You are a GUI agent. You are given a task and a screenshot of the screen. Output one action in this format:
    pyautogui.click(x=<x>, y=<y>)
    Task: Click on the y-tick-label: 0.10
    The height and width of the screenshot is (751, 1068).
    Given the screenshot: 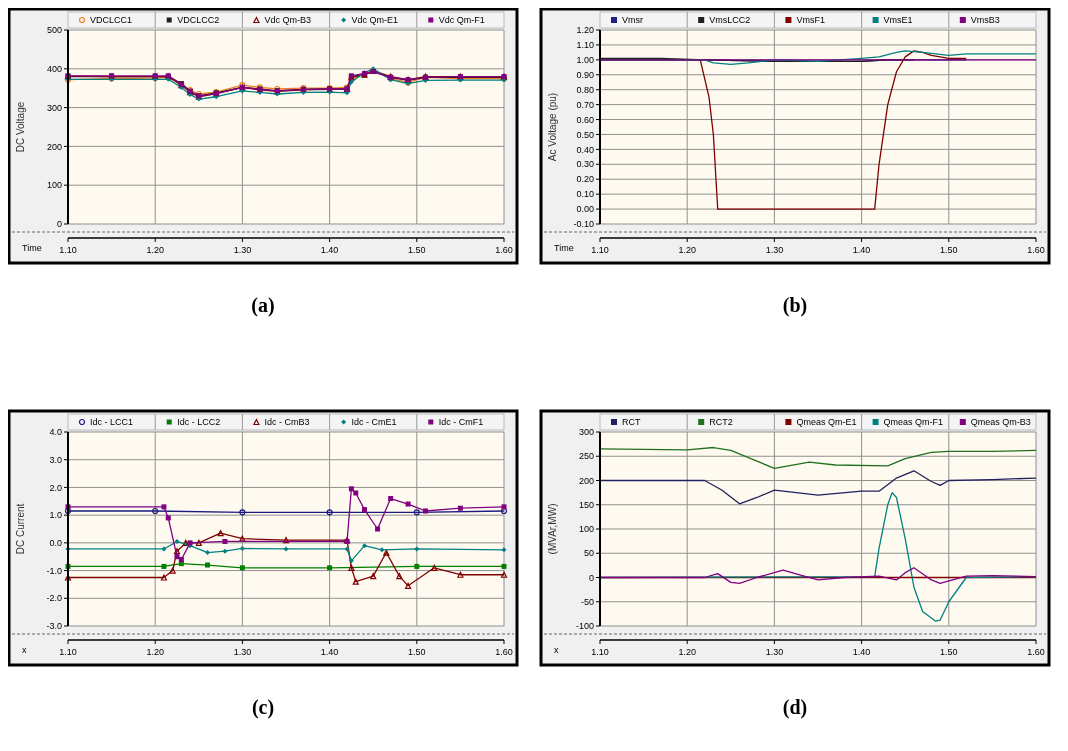 What is the action you would take?
    pyautogui.click(x=585, y=194)
    